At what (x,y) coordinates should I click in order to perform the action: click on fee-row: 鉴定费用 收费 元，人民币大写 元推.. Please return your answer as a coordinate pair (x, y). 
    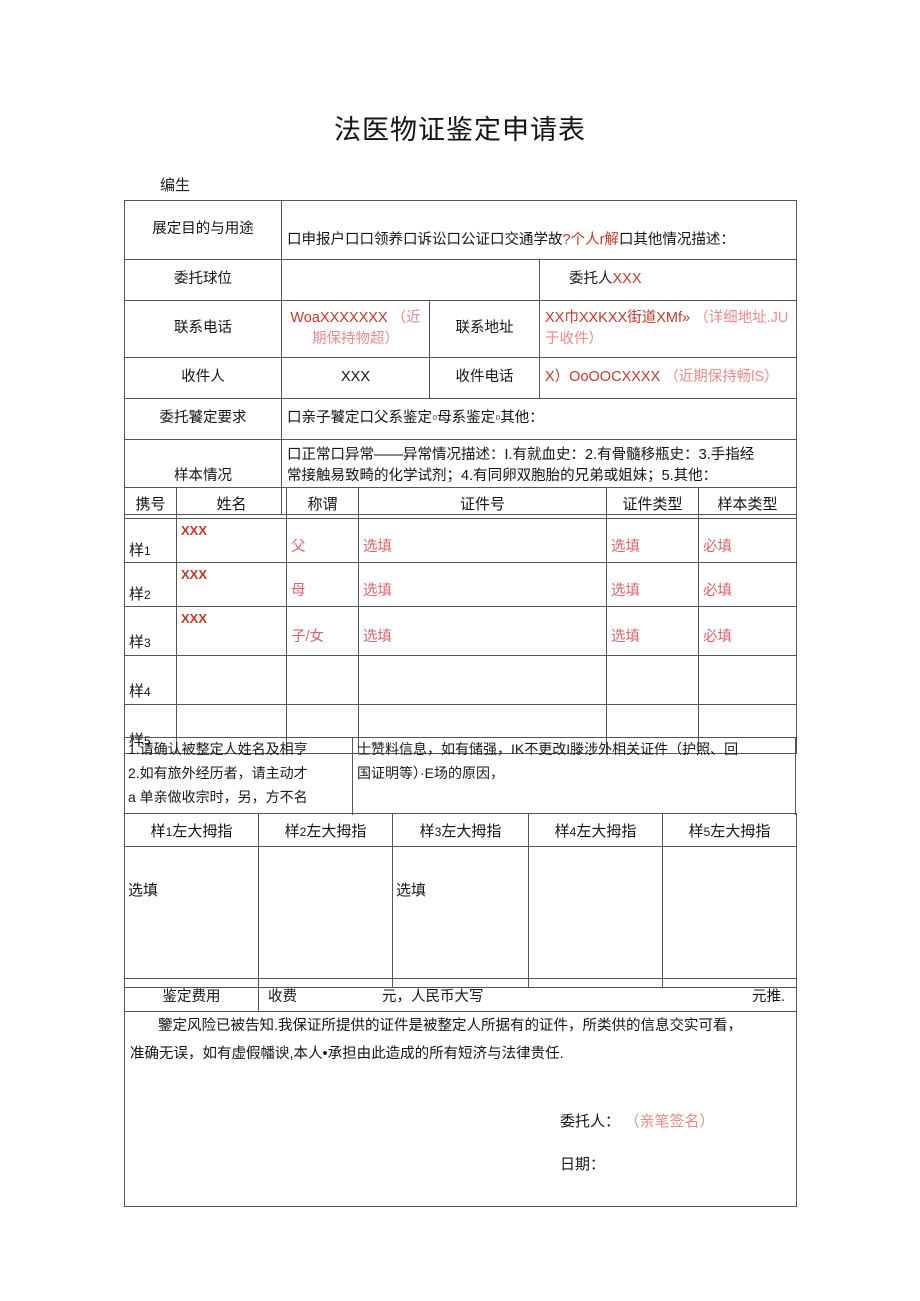
    Looking at the image, I should click on (460, 995).